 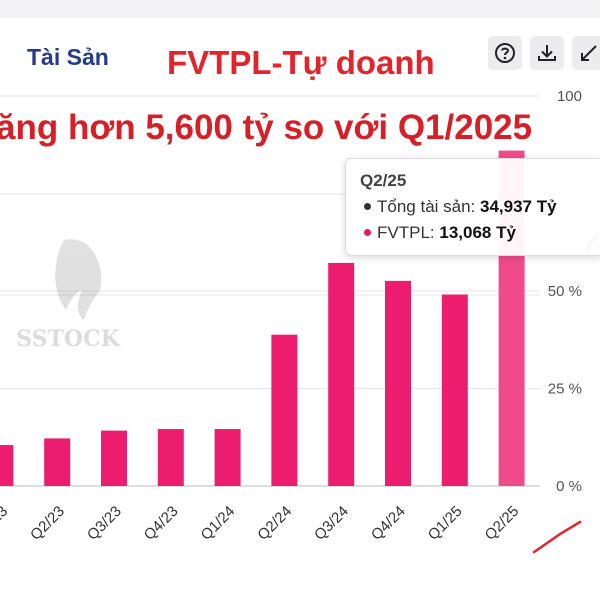 I want to click on x-tick-label: Q3/23, so click(x=104, y=523).